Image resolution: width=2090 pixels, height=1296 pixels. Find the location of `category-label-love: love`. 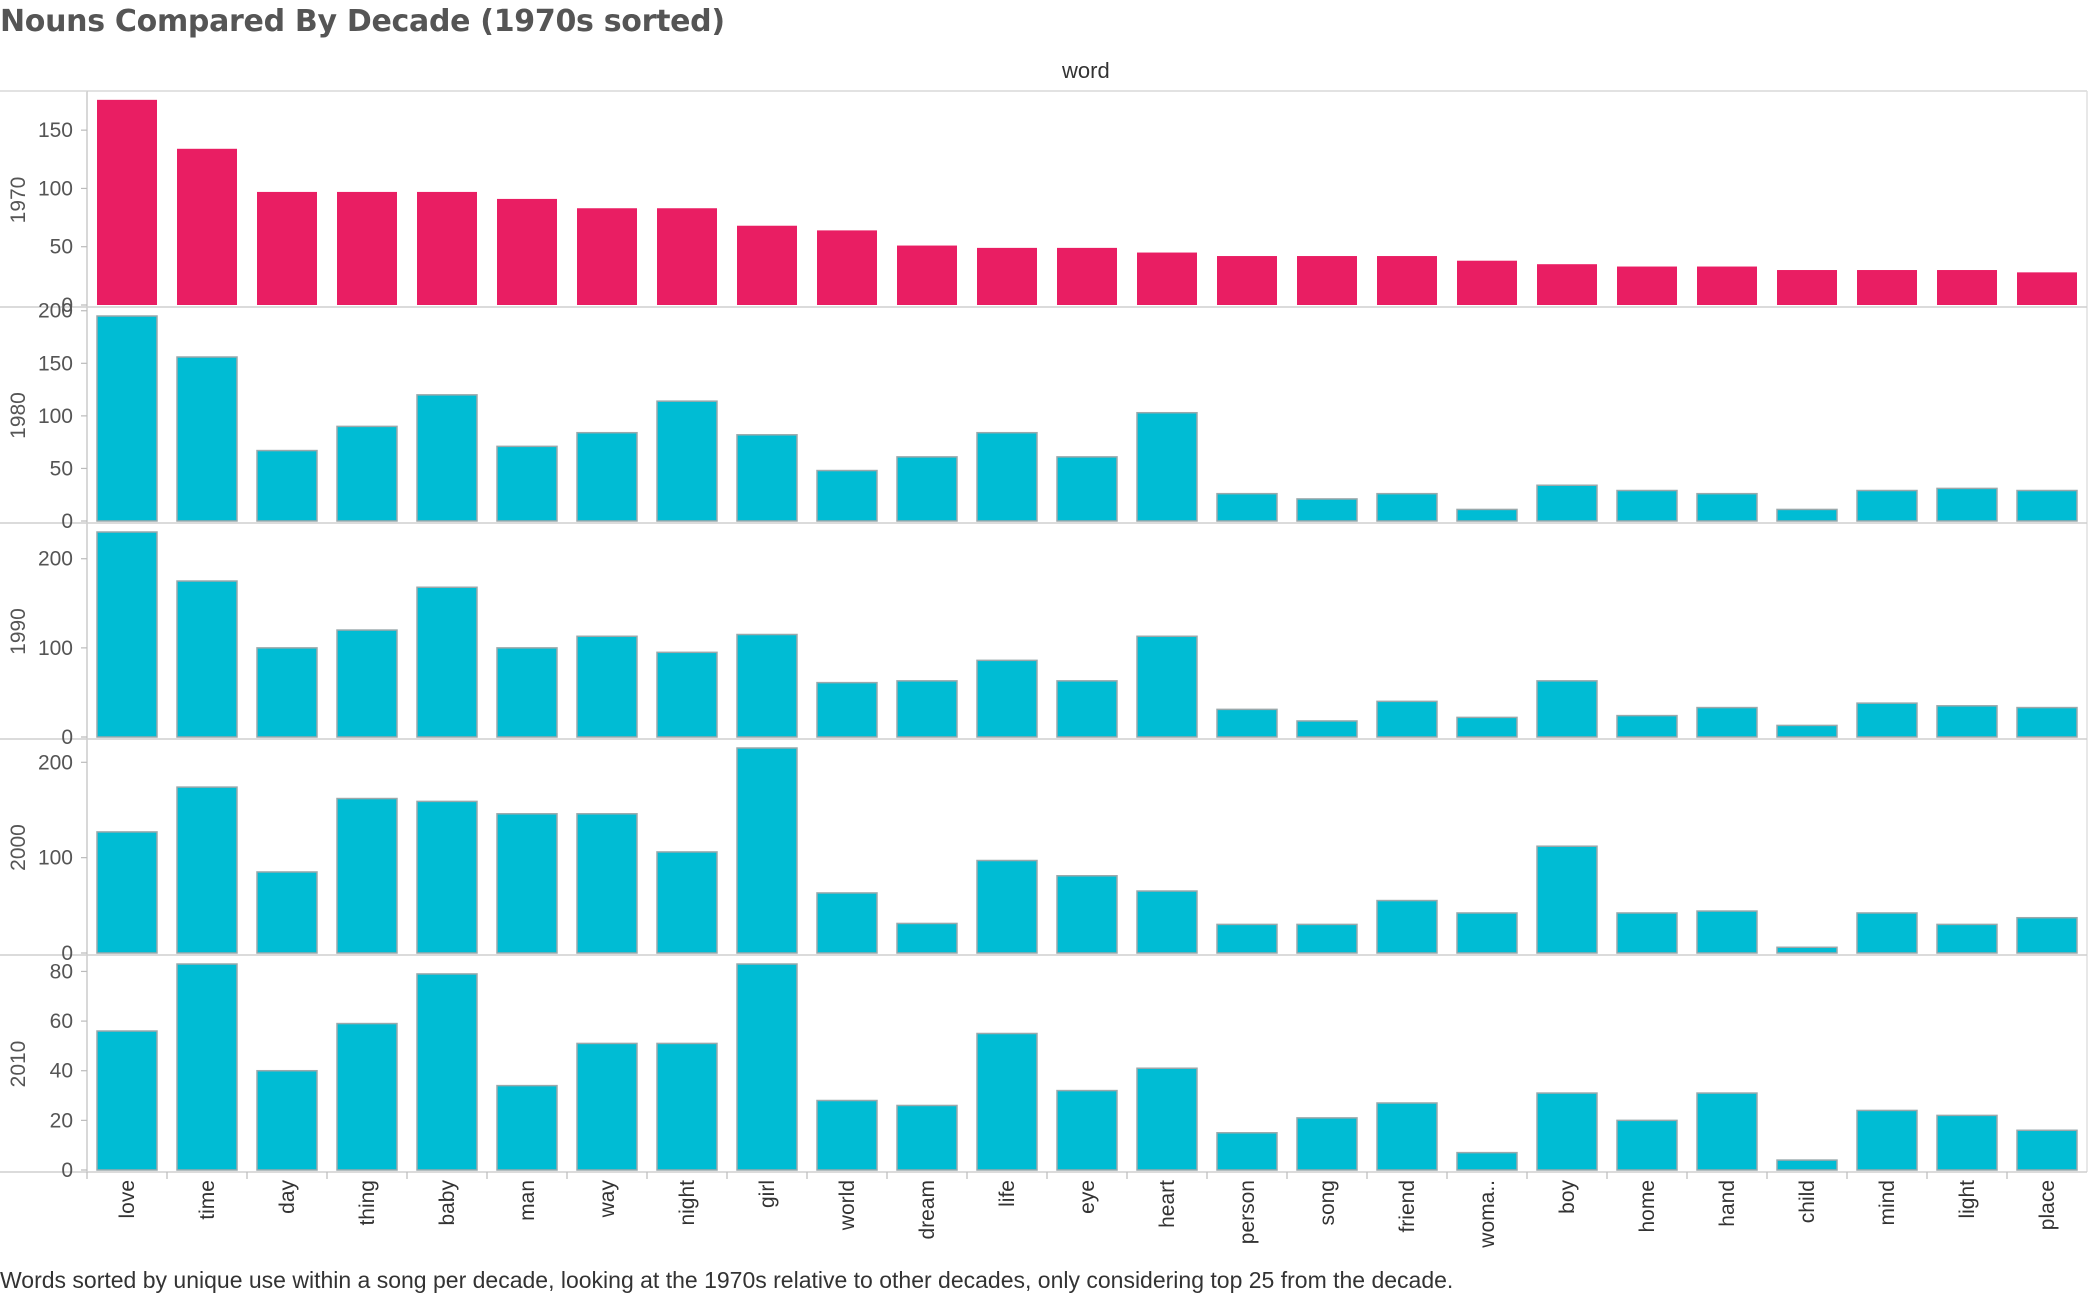

category-label-love: love is located at coordinates (127, 1199).